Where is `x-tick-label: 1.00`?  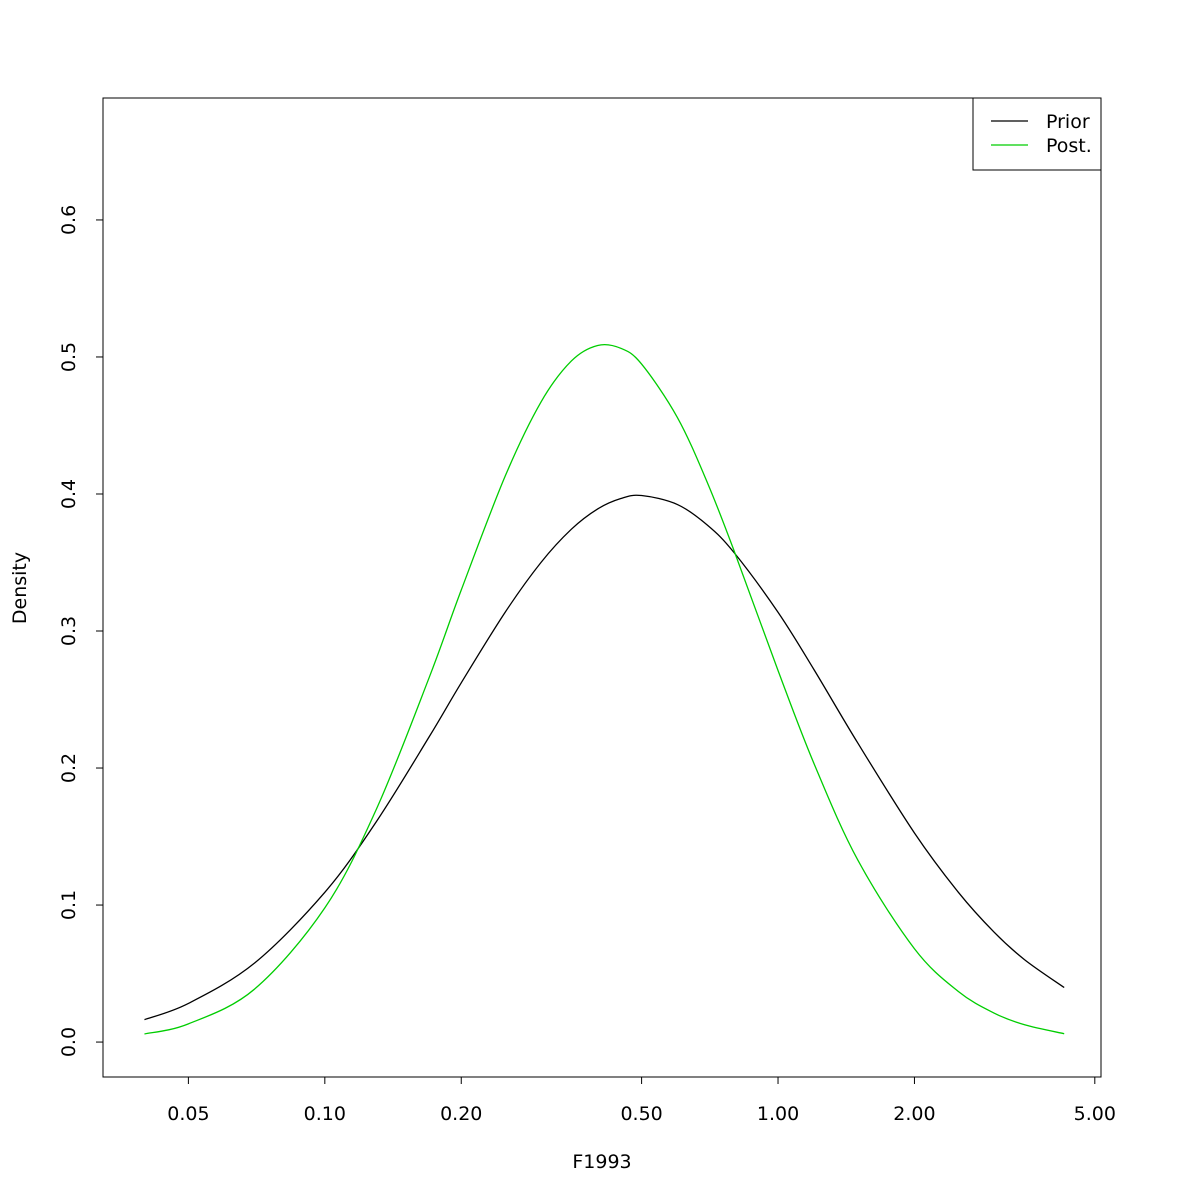
x-tick-label: 1.00 is located at coordinates (778, 1114).